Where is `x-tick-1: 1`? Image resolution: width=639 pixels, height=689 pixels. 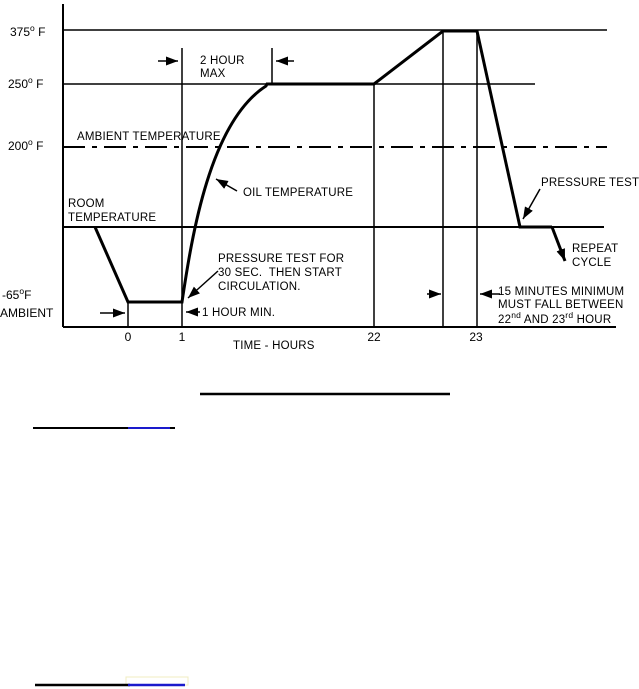
x-tick-1: 1 is located at coordinates (182, 337).